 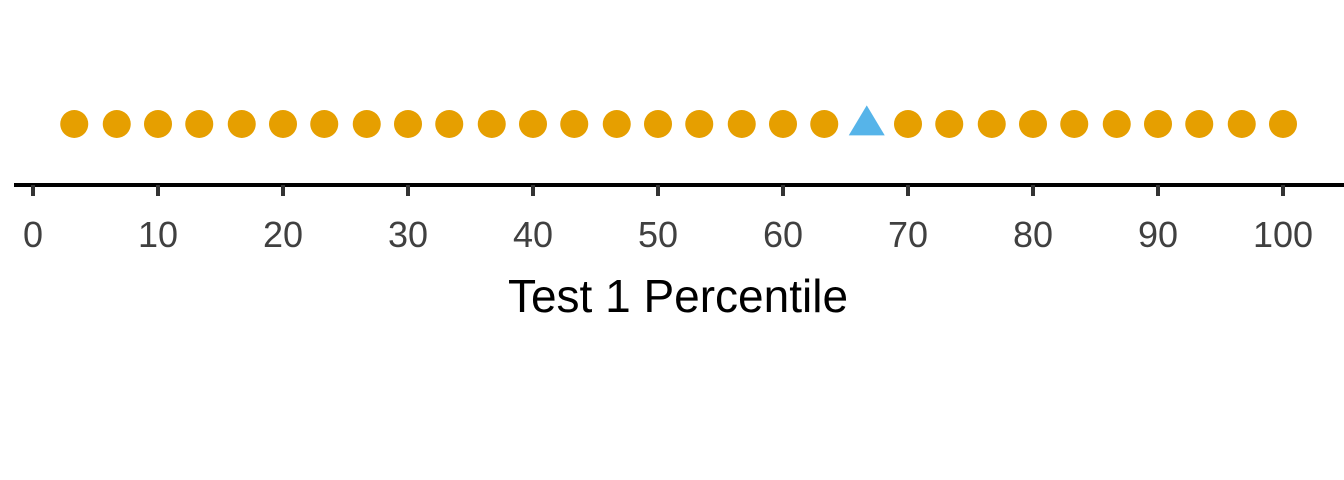 I want to click on x-tick-label-90: 90, so click(x=1158, y=234).